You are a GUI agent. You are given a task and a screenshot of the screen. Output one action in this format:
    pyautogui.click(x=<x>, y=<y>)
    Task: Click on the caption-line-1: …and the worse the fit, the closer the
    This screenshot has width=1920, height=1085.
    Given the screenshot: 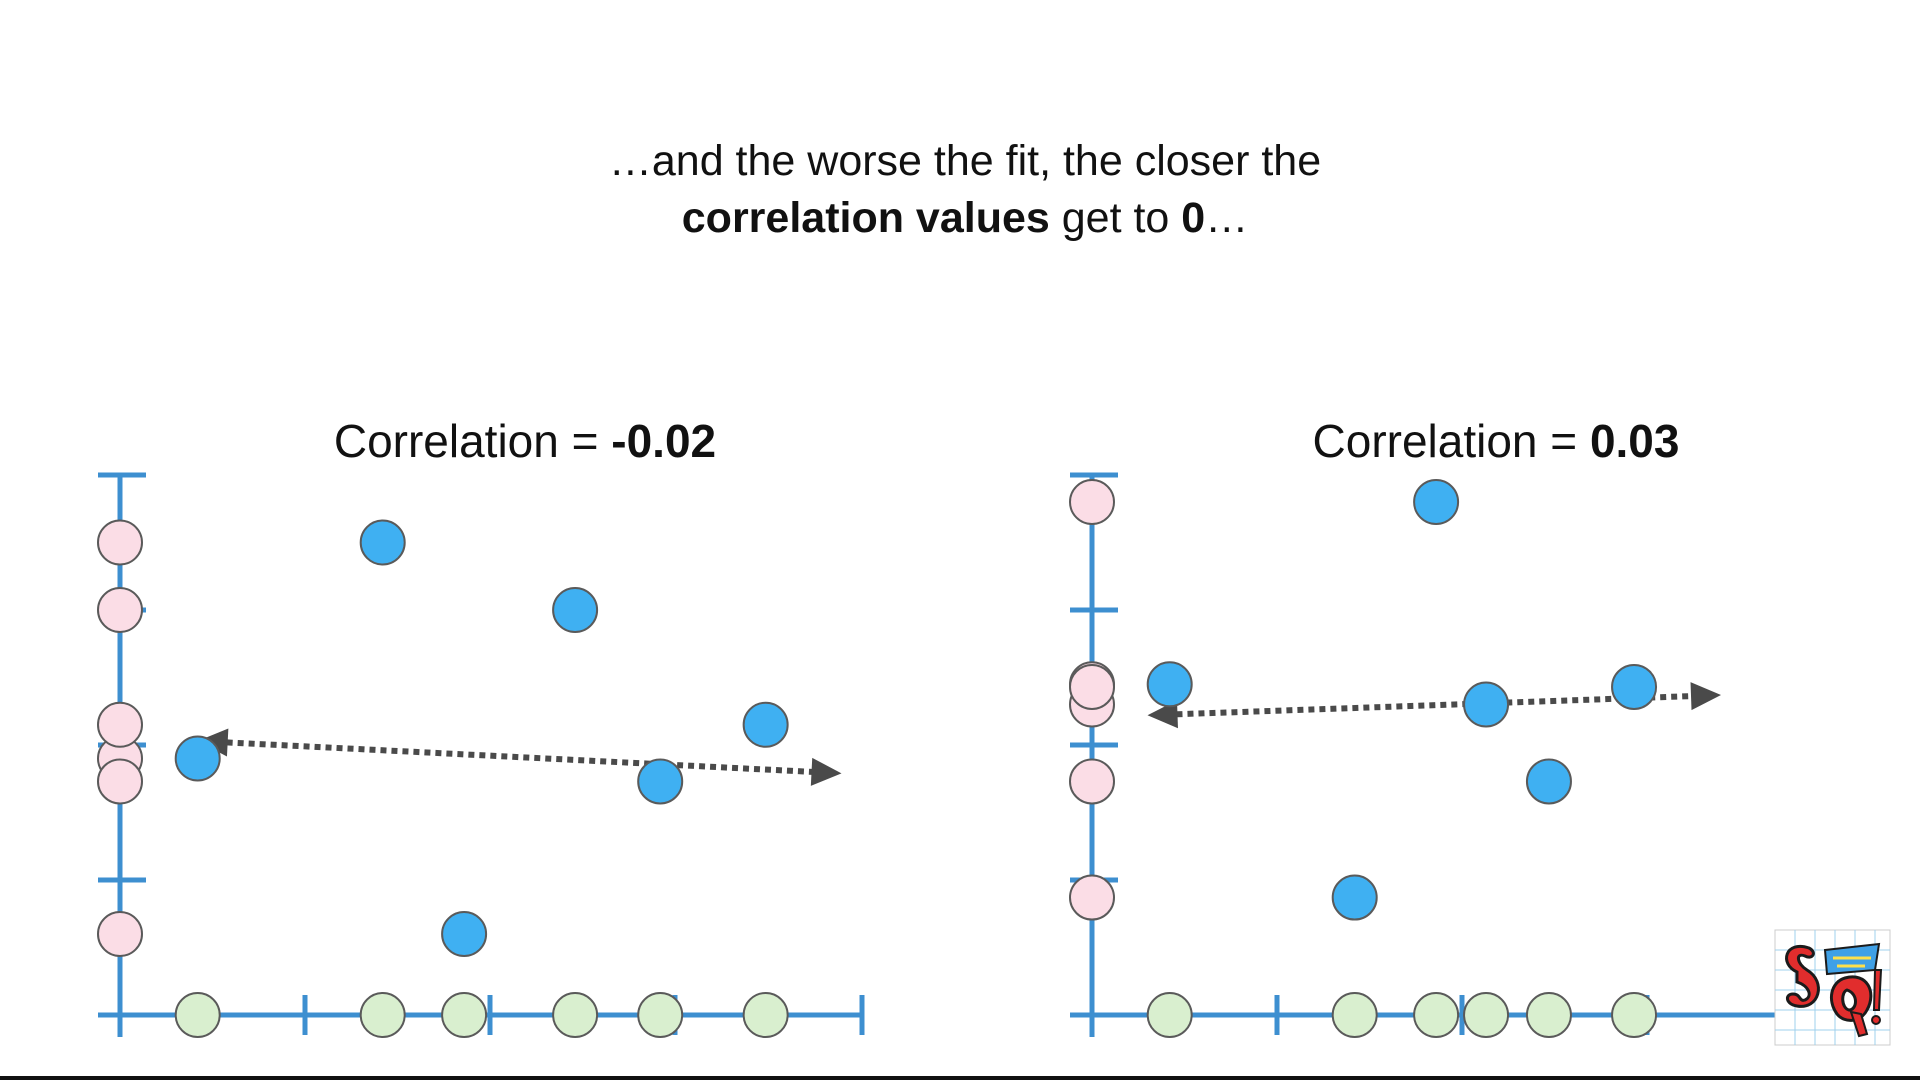 What is the action you would take?
    pyautogui.click(x=965, y=161)
    